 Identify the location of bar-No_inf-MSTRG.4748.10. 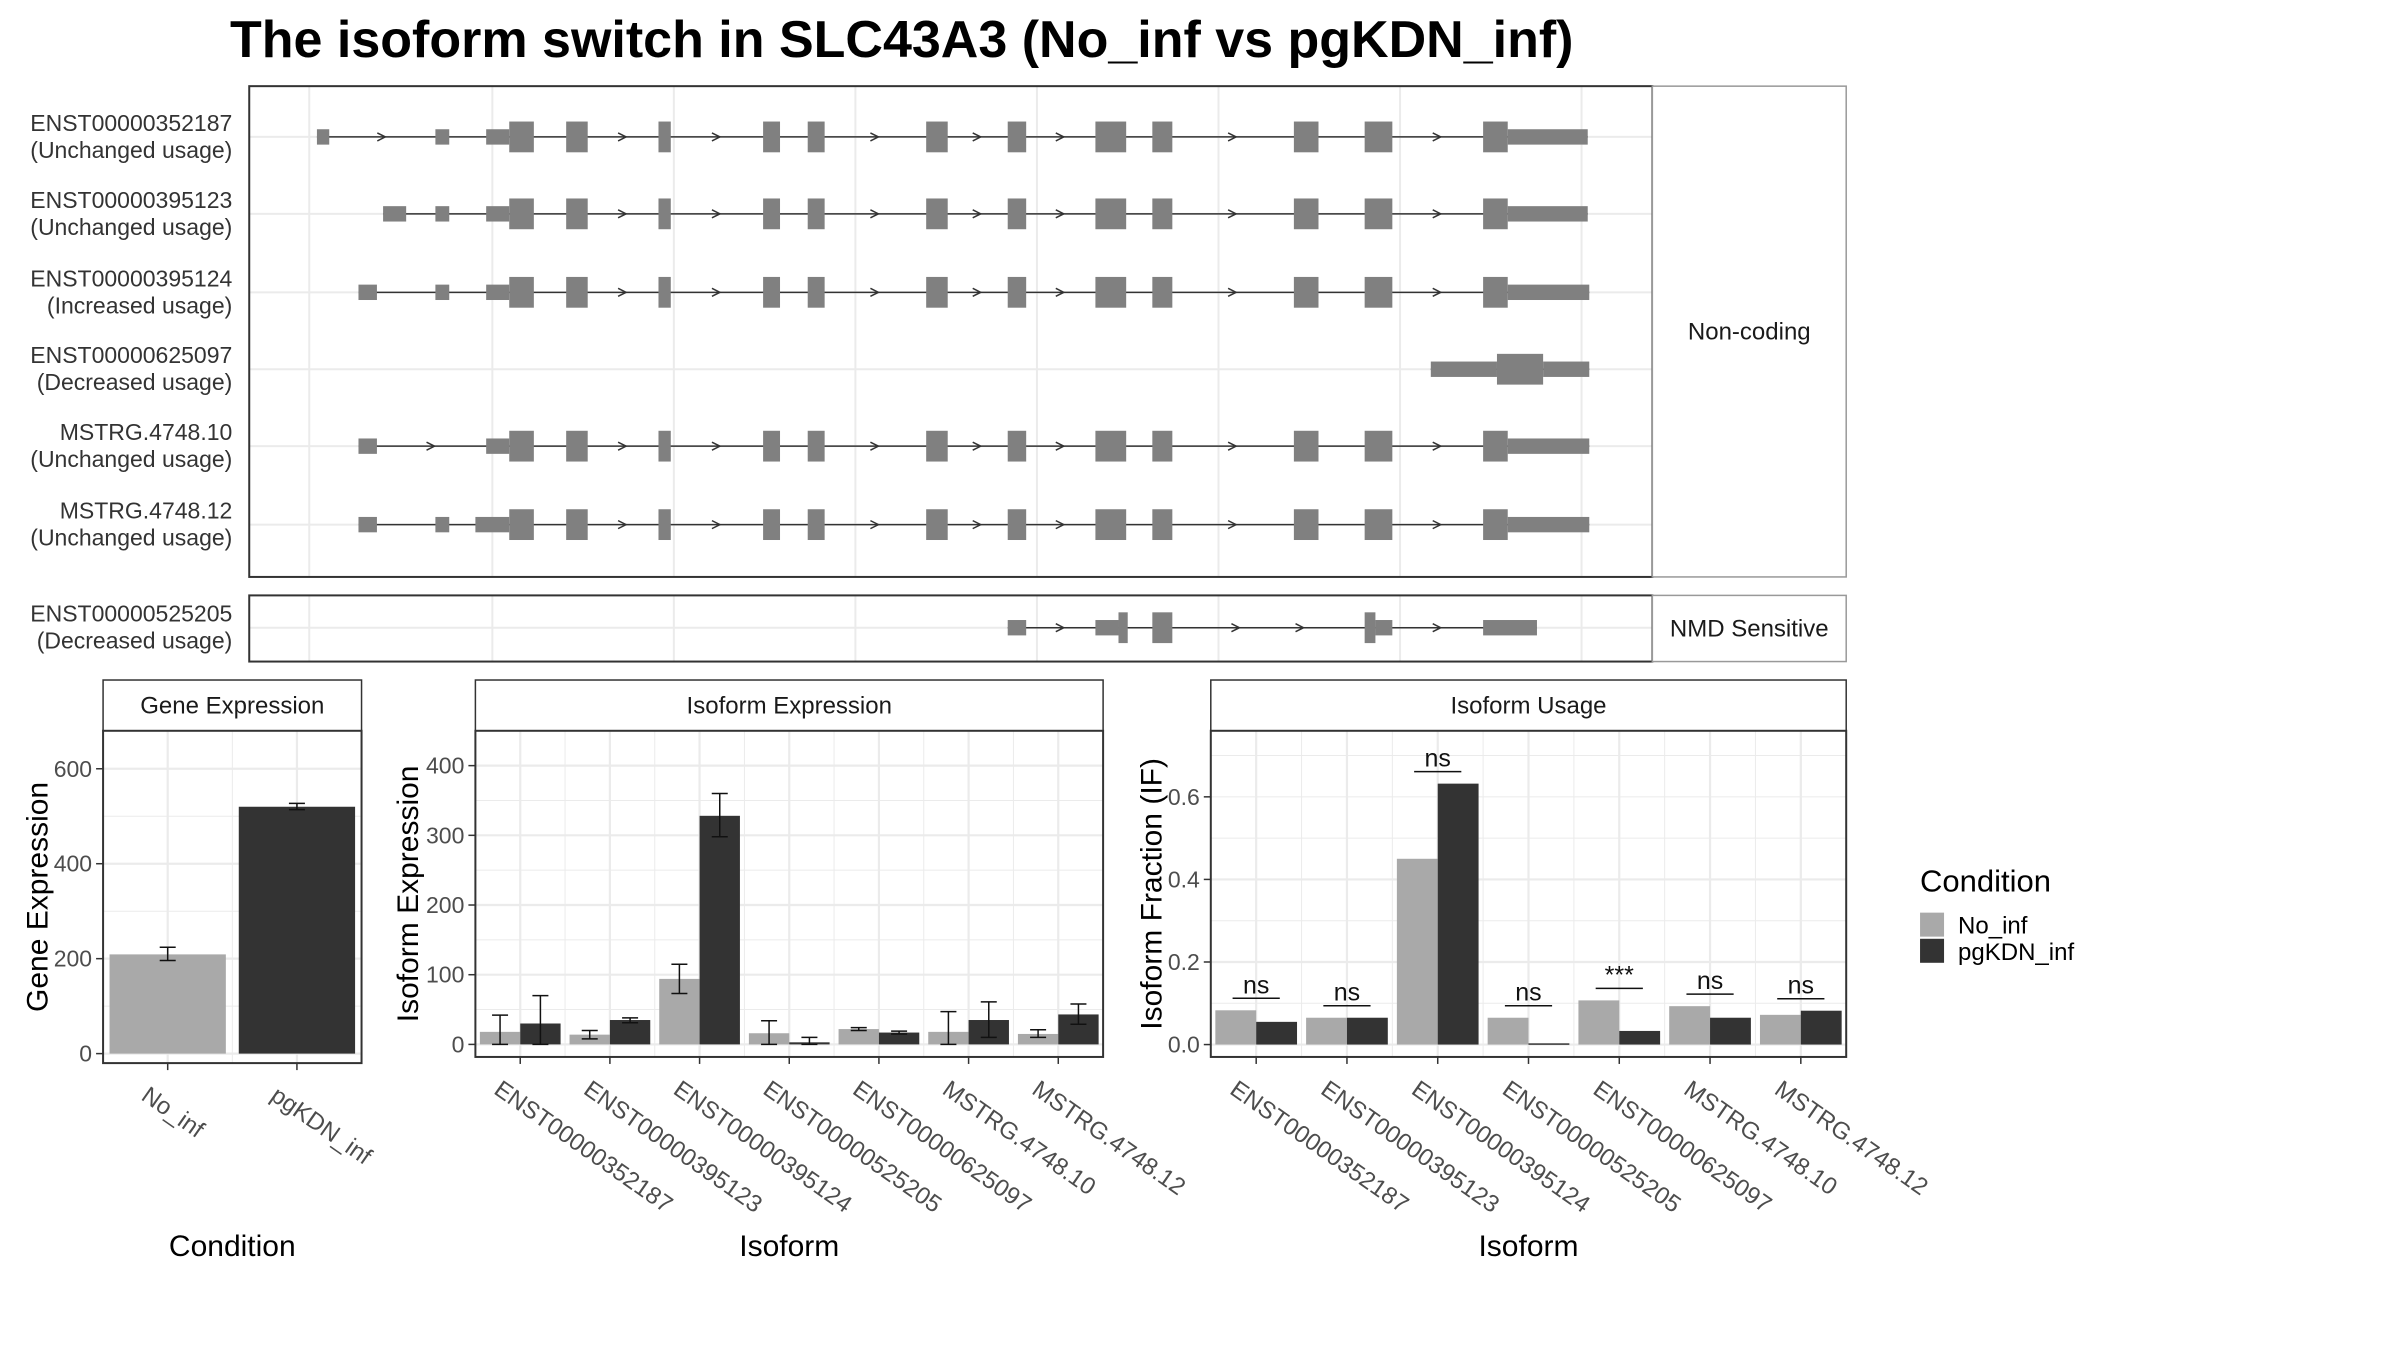
(1690, 1025).